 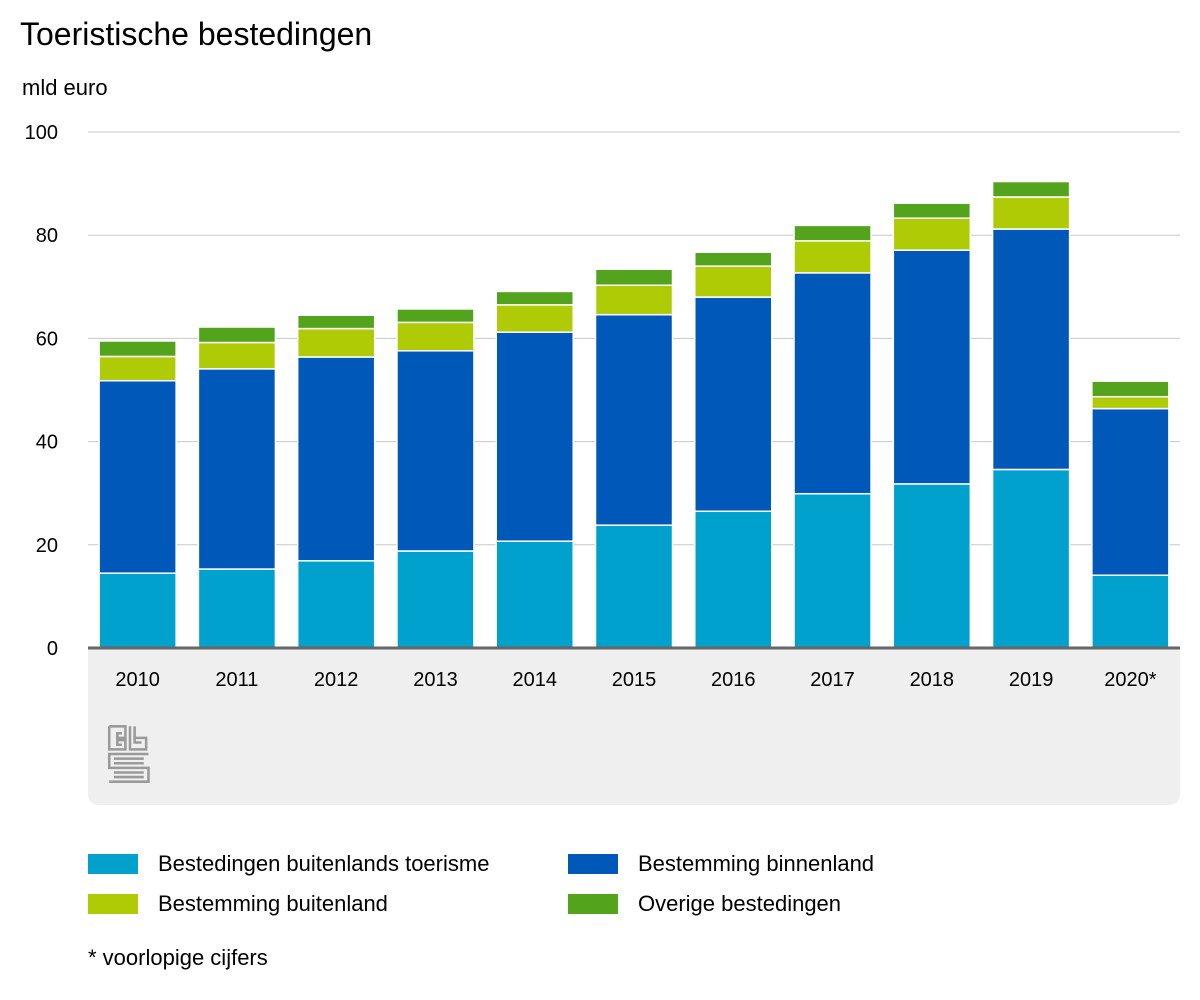 I want to click on x-tick-label: 2016, so click(x=733, y=680).